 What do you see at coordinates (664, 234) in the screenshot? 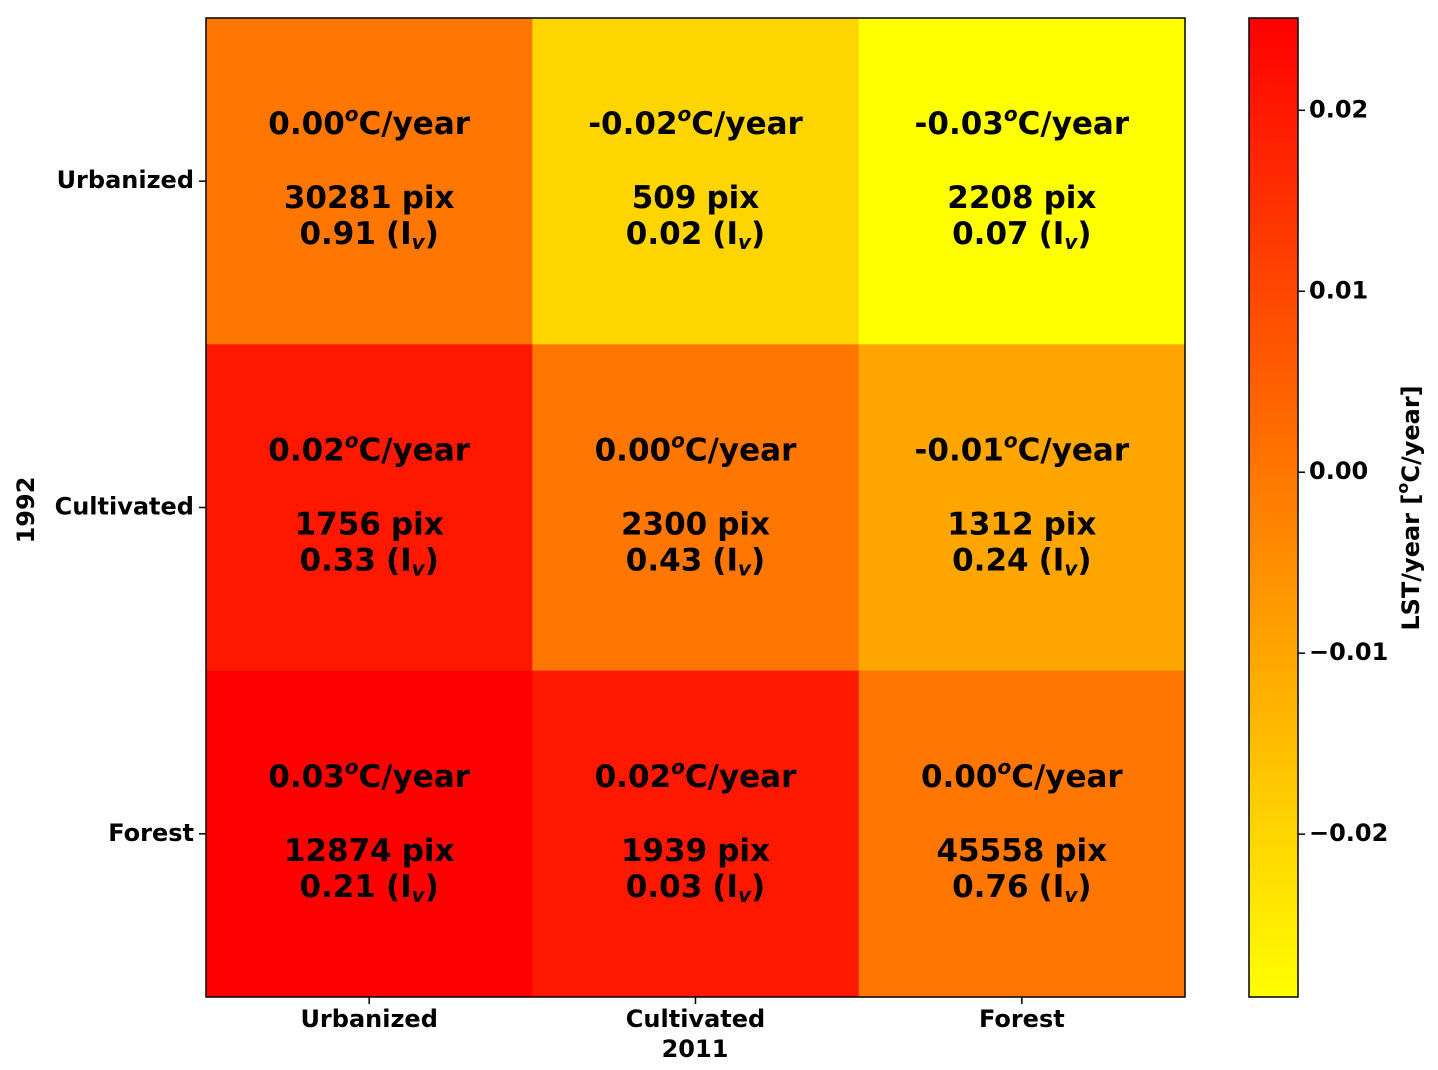
I see `iv-value: 0.02` at bounding box center [664, 234].